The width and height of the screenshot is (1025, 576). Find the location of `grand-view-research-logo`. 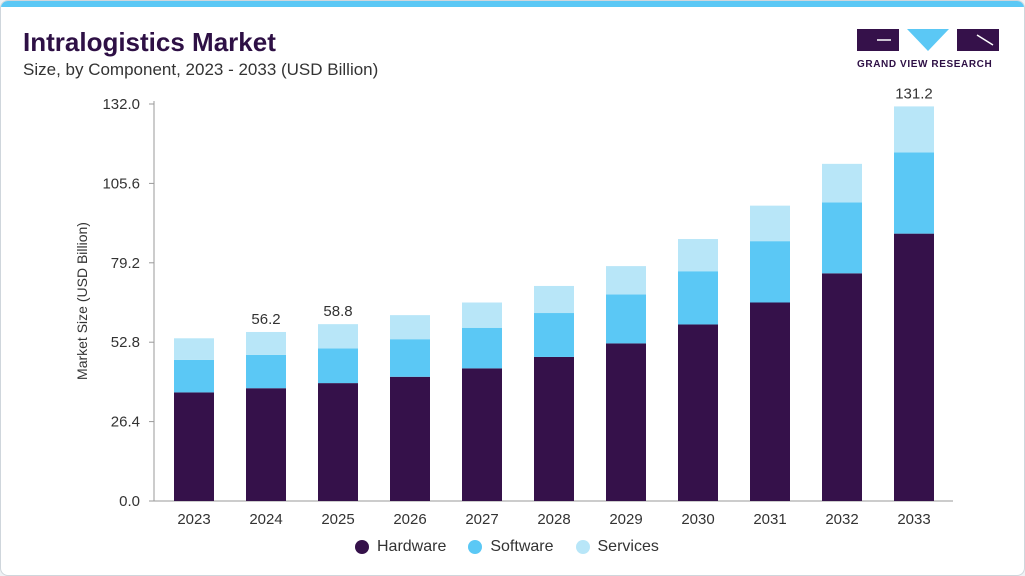

grand-view-research-logo is located at coordinates (928, 40).